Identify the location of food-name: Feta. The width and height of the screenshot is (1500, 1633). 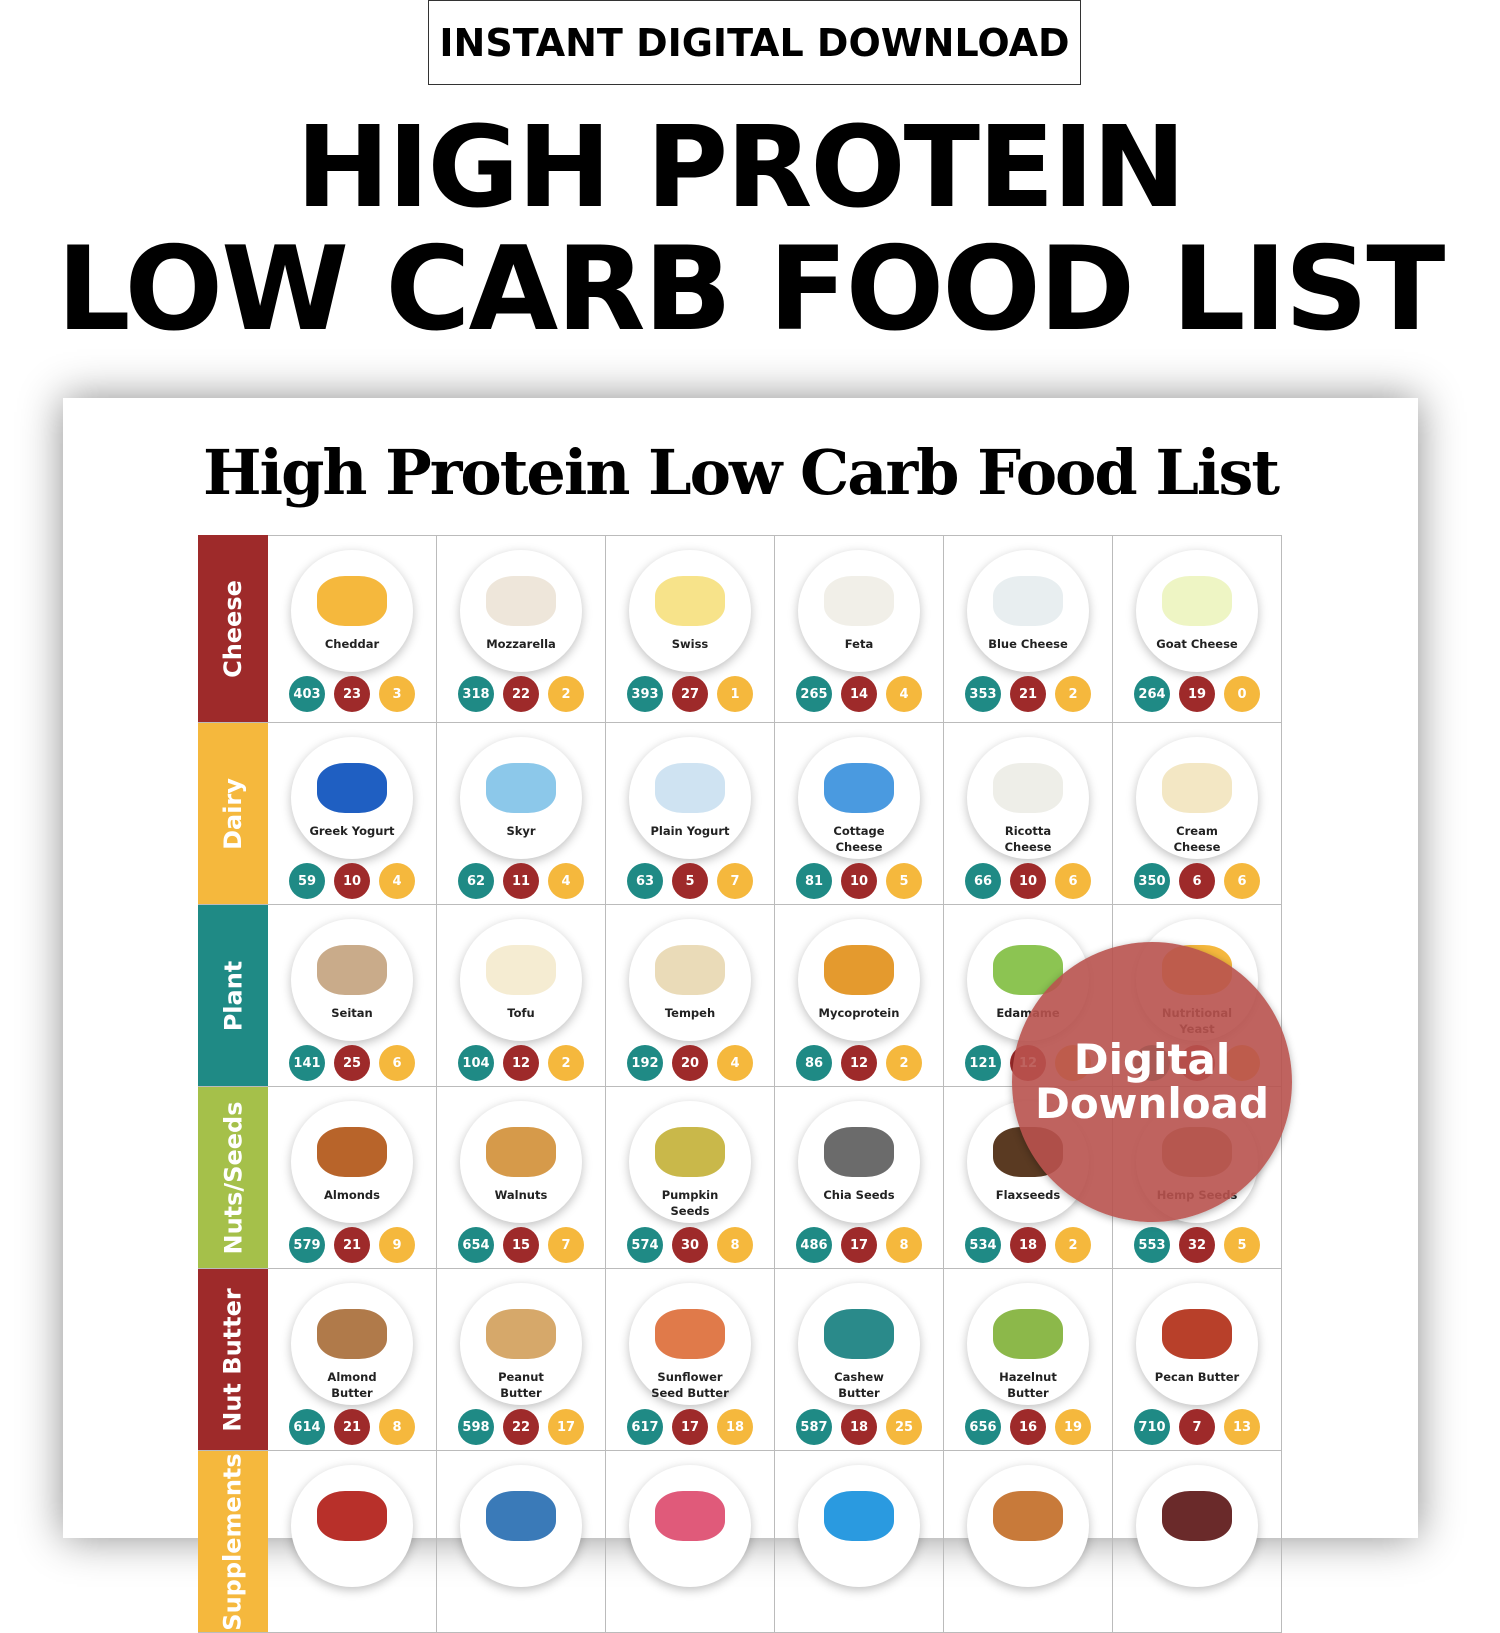
(859, 644).